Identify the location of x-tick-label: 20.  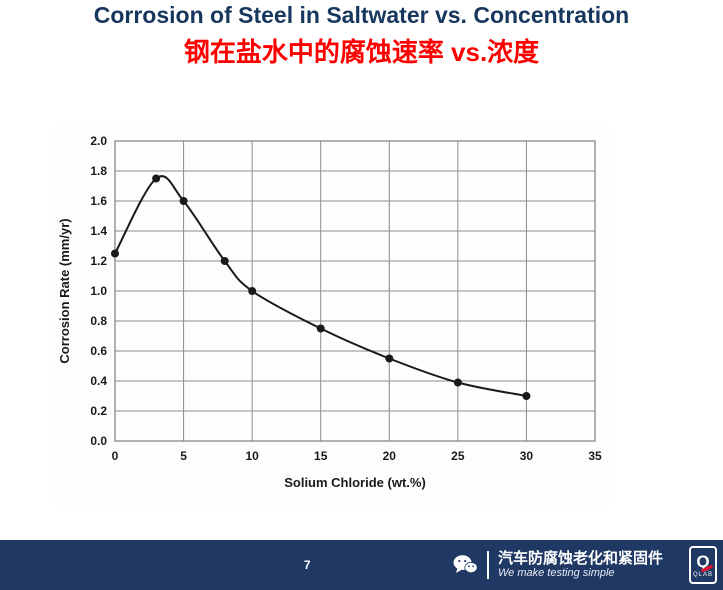
(390, 456).